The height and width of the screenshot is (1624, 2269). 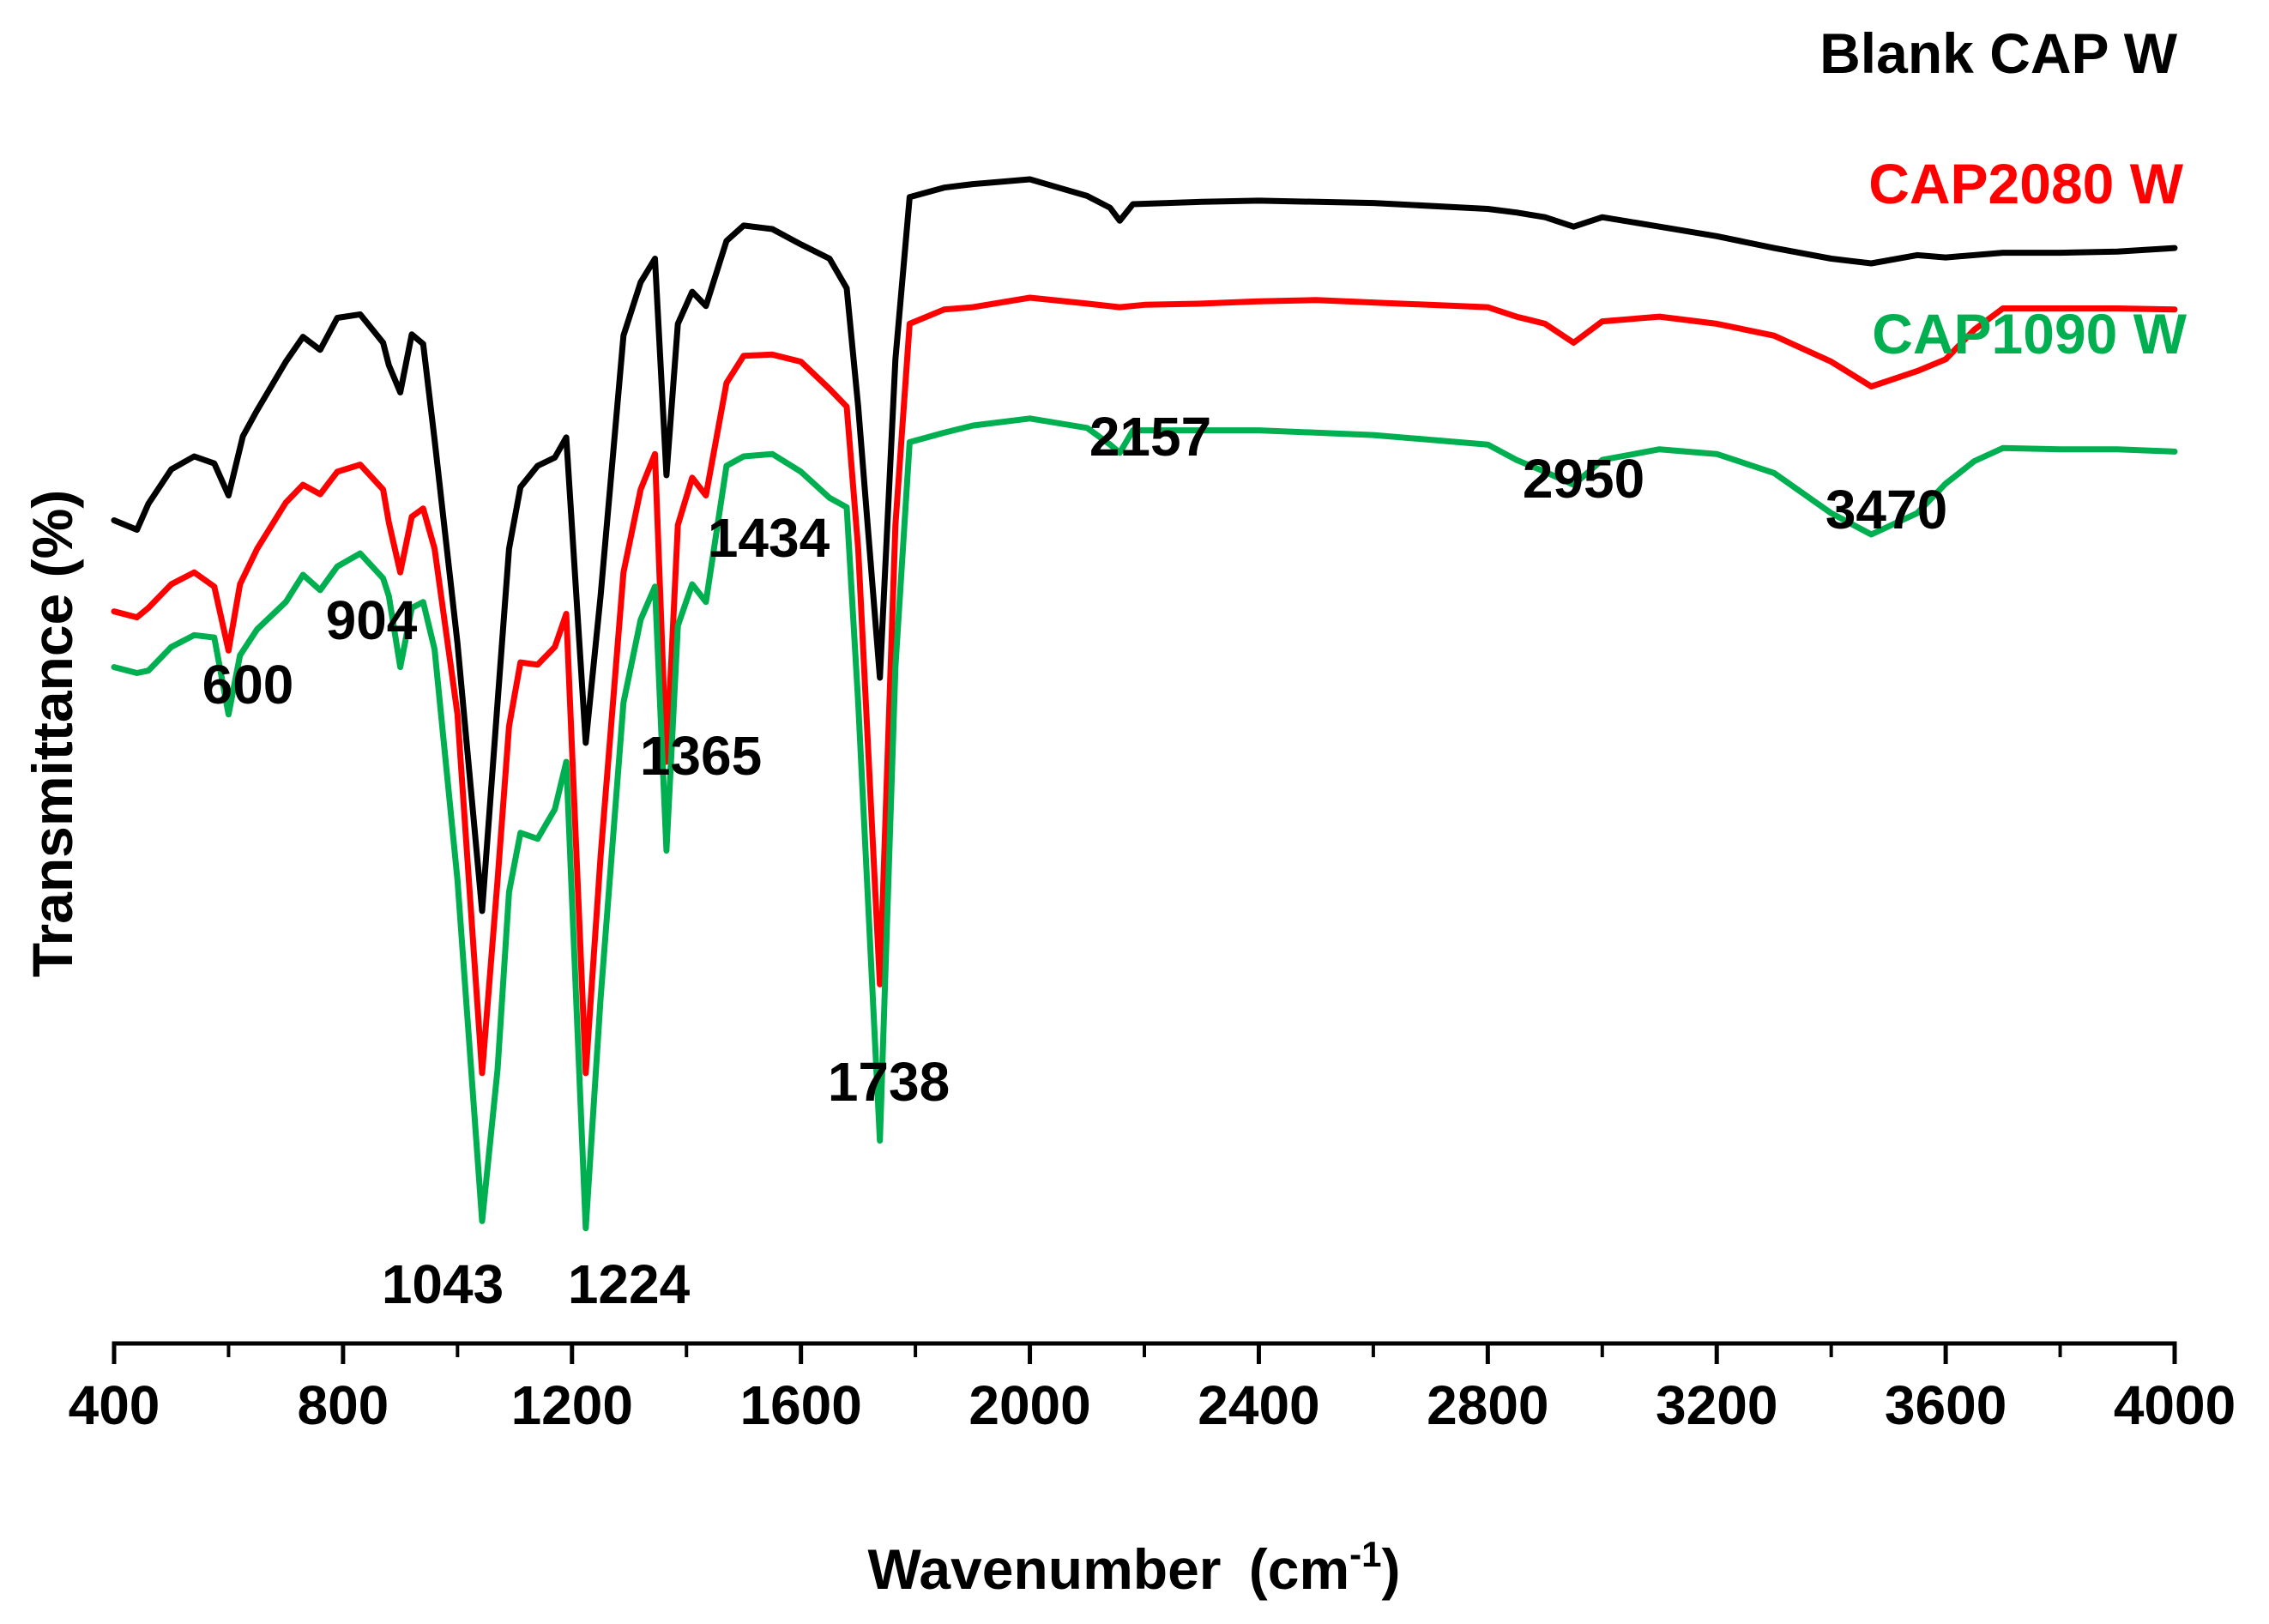 What do you see at coordinates (1258, 1405) in the screenshot?
I see `x-tick-label-2400: 2400` at bounding box center [1258, 1405].